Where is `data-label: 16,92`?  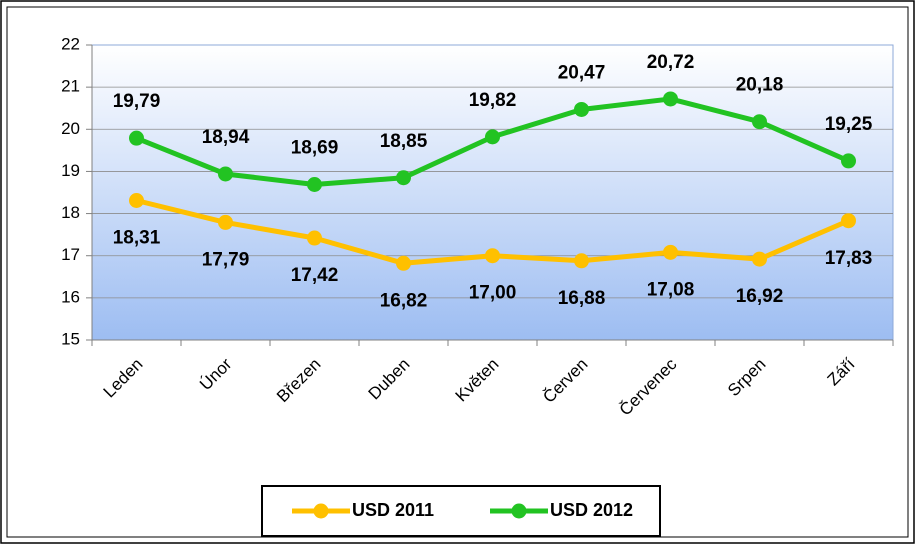
data-label: 16,92 is located at coordinates (760, 296).